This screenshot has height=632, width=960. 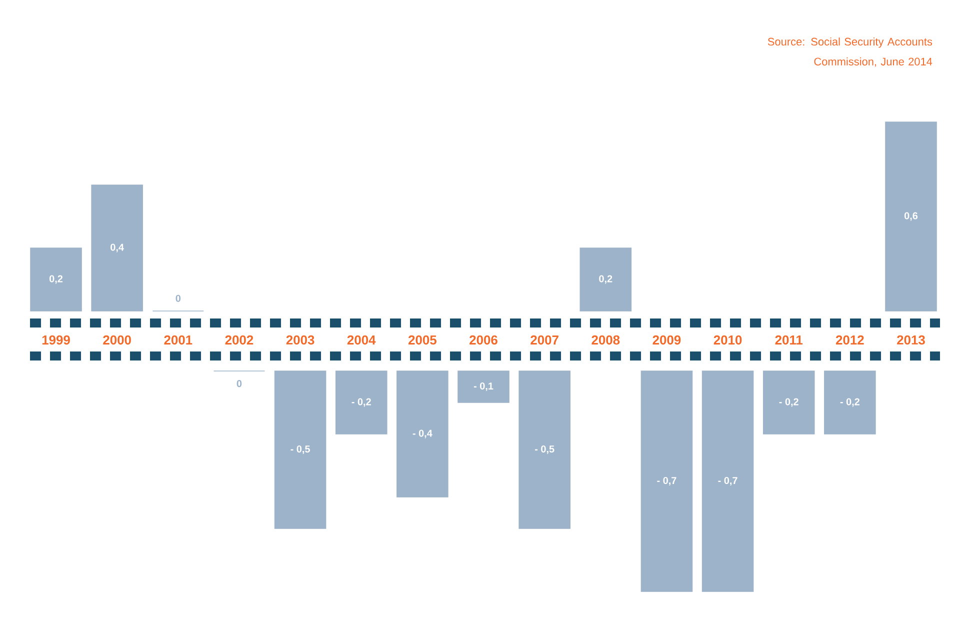 What do you see at coordinates (422, 340) in the screenshot?
I see `x-tick-label: 2005` at bounding box center [422, 340].